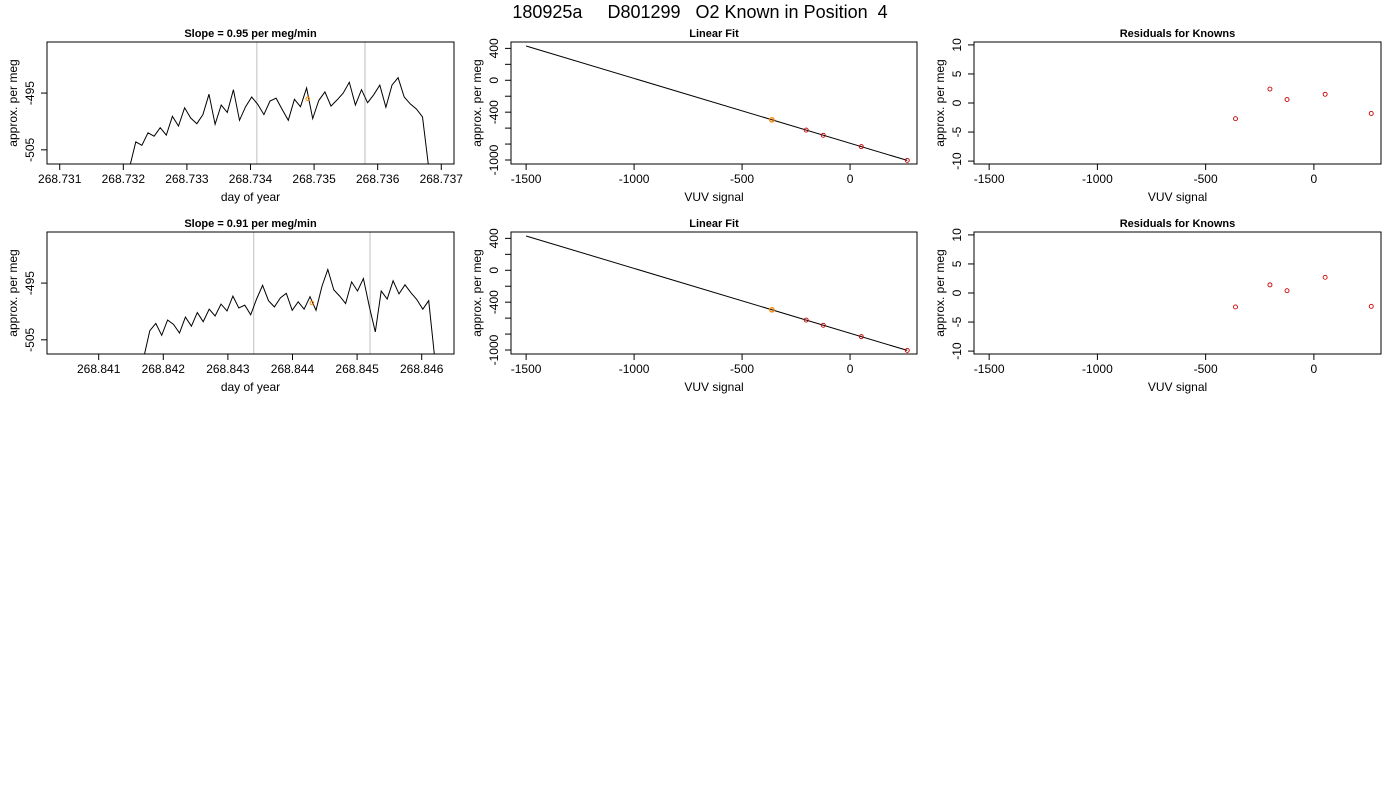 The image size is (1400, 800). Describe the element at coordinates (700, 12) in the screenshot. I see `page-title: 180925a D801299 O2 Known in Position 4` at that location.